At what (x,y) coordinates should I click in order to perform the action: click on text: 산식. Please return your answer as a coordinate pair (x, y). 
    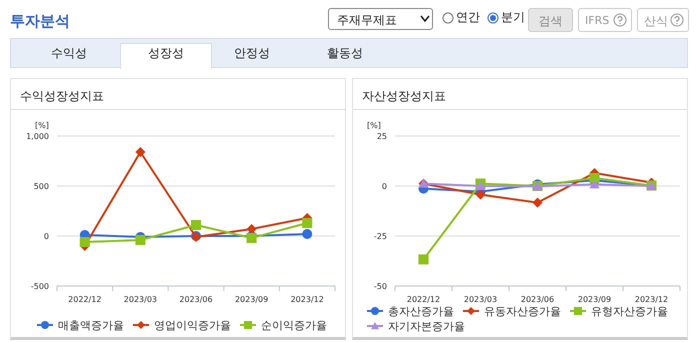
    Looking at the image, I should click on (663, 20).